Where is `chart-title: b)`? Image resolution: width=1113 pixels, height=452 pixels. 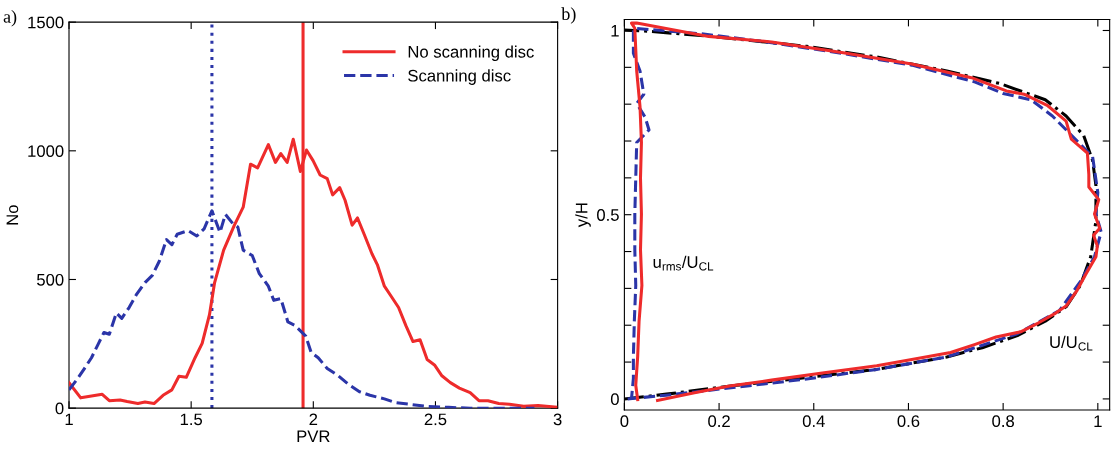
chart-title: b) is located at coordinates (568, 15).